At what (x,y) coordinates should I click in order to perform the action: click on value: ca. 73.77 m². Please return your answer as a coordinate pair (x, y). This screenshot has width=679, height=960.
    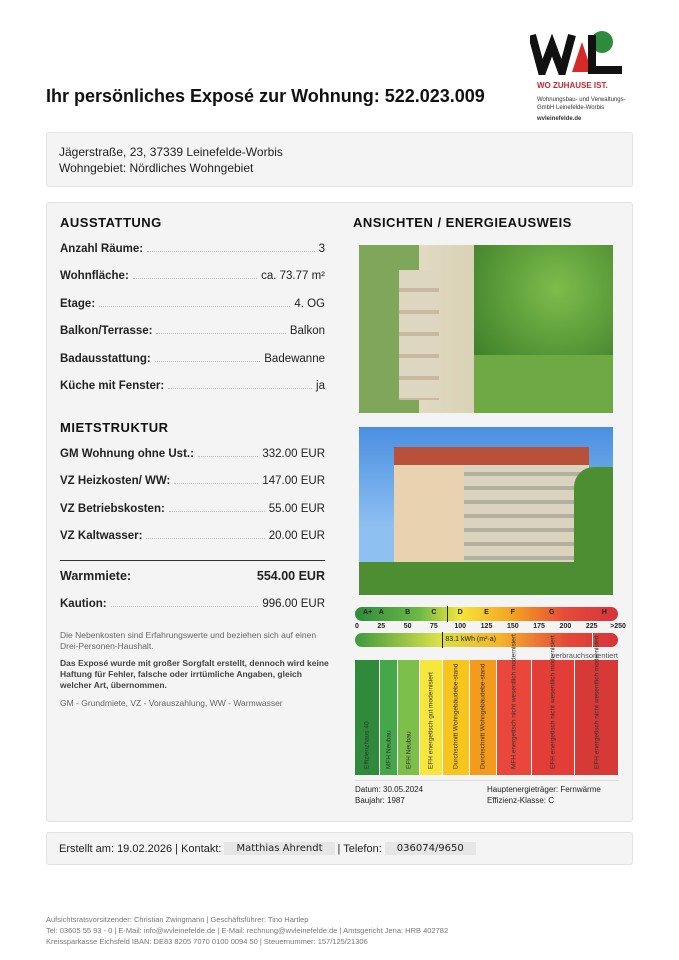
    Looking at the image, I should click on (293, 276).